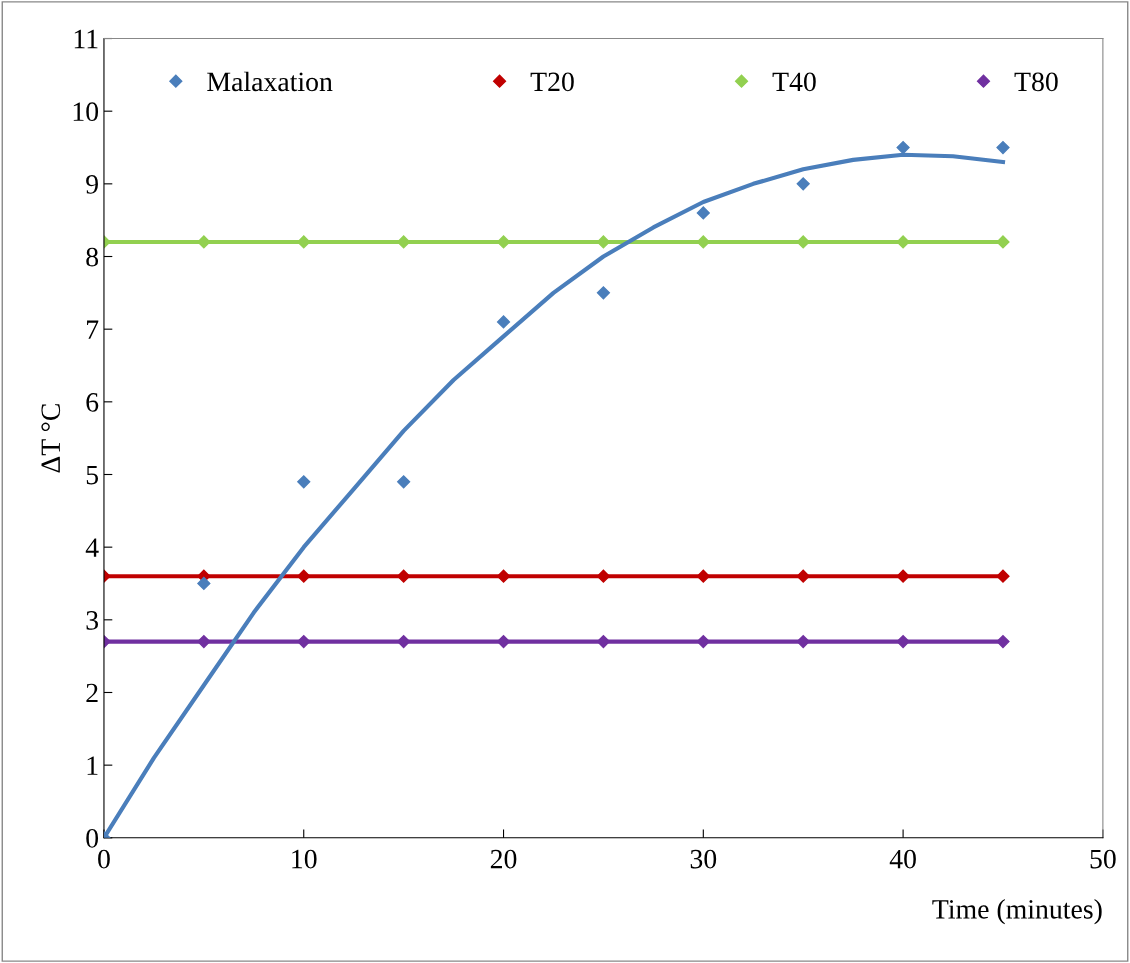  What do you see at coordinates (552, 82) in the screenshot?
I see `legend-label: T20` at bounding box center [552, 82].